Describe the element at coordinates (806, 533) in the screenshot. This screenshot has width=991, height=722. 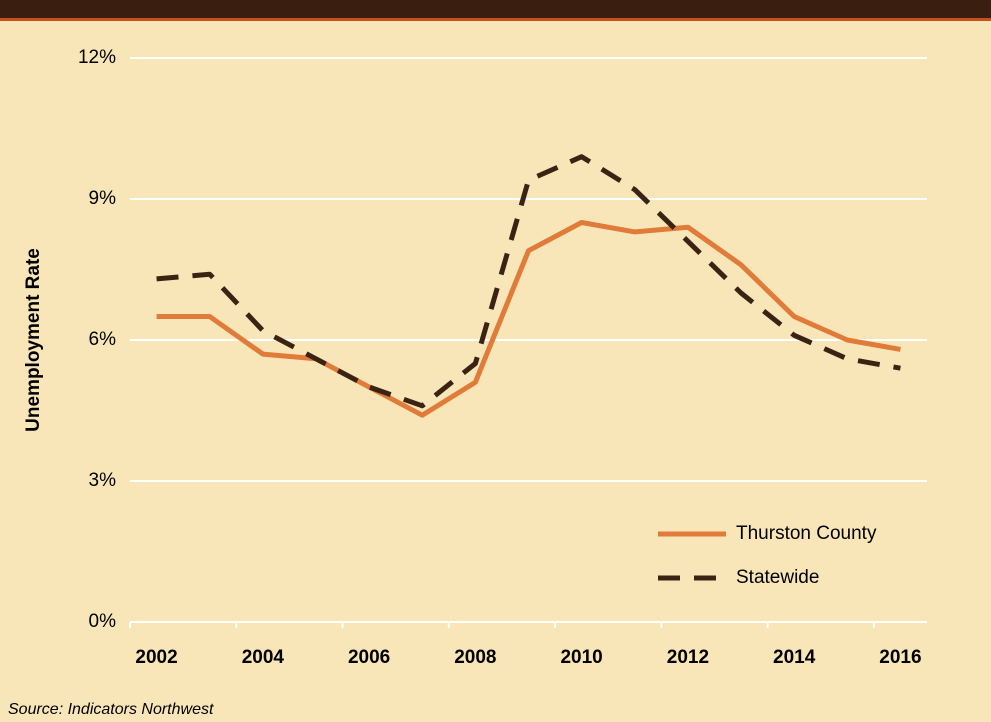
I see `legend-label: Thurston County` at that location.